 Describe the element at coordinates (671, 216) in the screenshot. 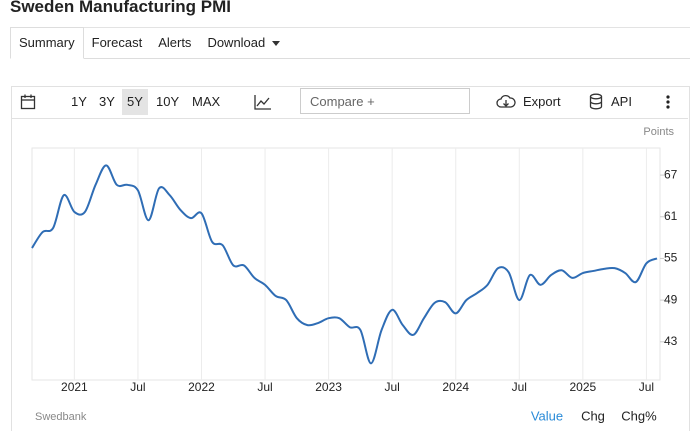

I see `y-tick-label: 61` at that location.